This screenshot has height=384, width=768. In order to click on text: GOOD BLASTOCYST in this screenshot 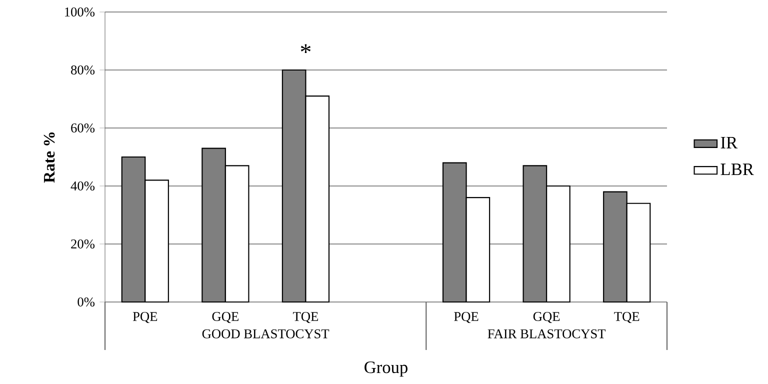, I will do `click(266, 333)`.